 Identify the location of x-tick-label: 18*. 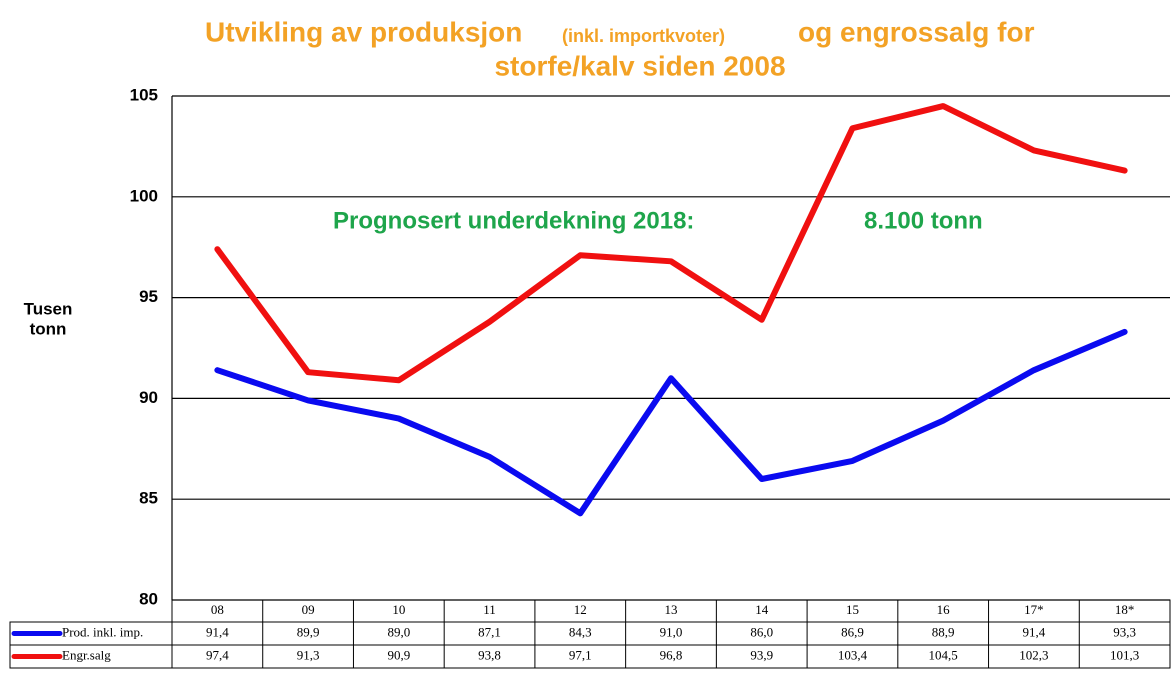
(1125, 609).